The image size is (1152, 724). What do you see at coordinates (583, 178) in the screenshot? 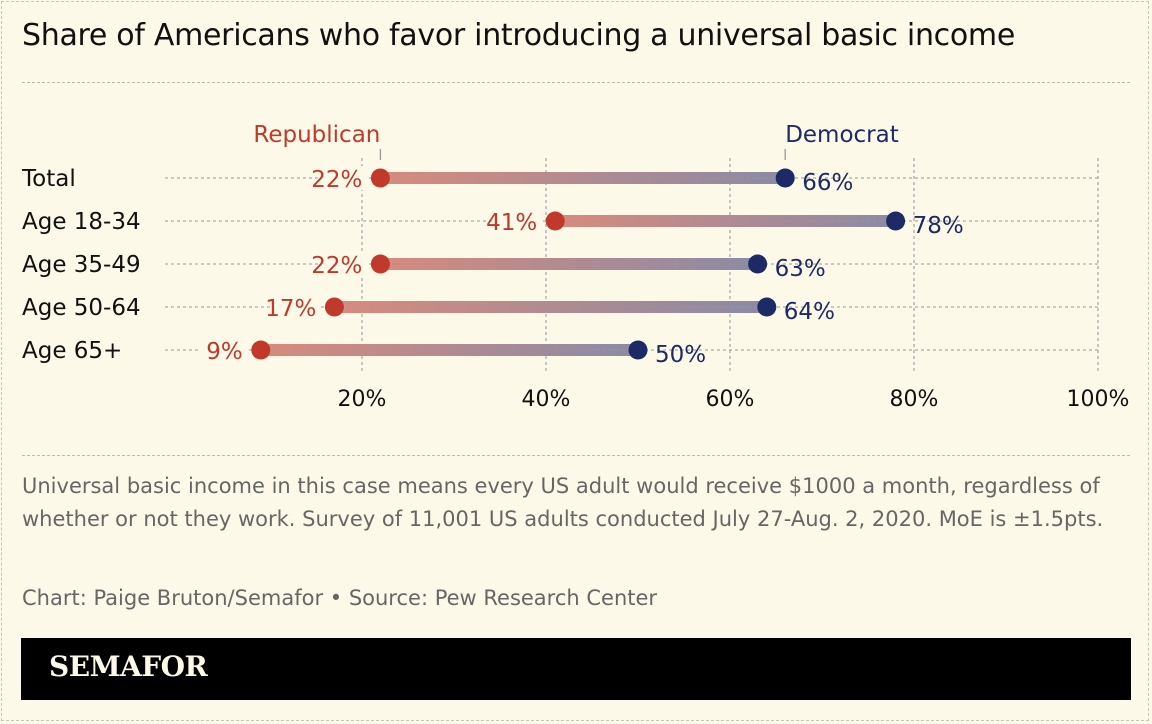
I see `range-bar` at bounding box center [583, 178].